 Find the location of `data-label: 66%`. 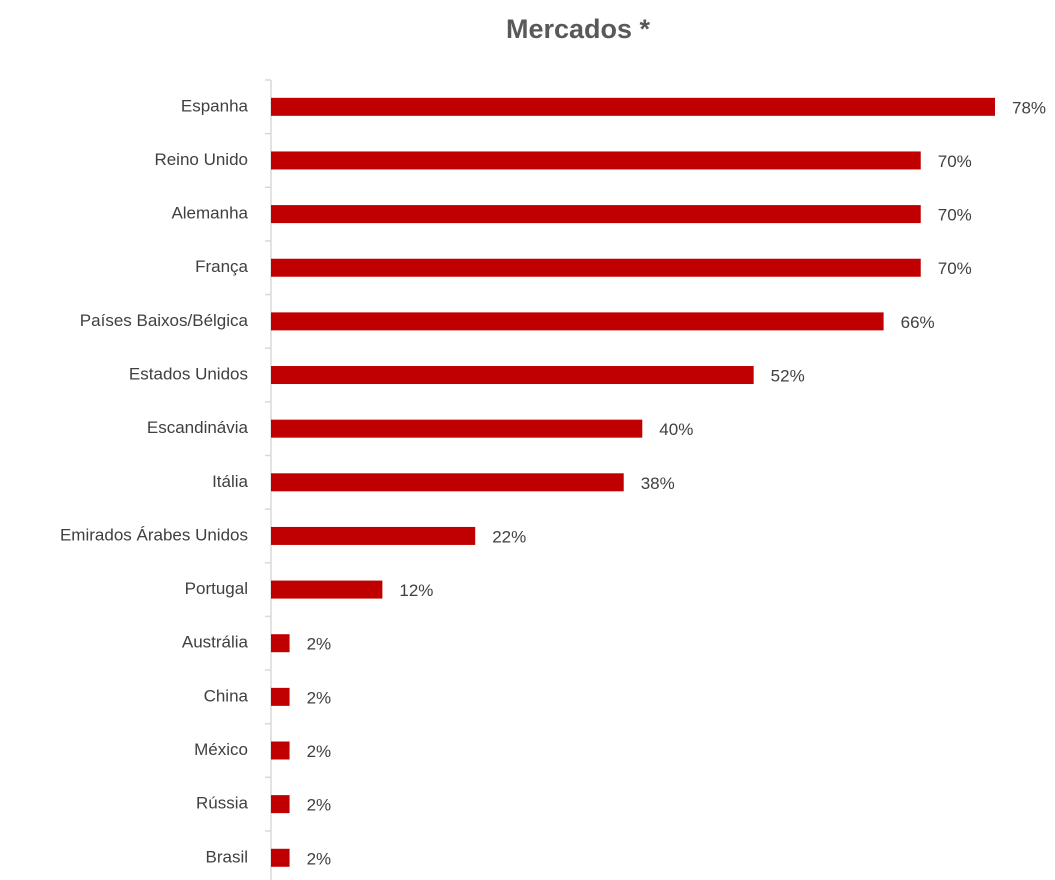

data-label: 66% is located at coordinates (918, 322).